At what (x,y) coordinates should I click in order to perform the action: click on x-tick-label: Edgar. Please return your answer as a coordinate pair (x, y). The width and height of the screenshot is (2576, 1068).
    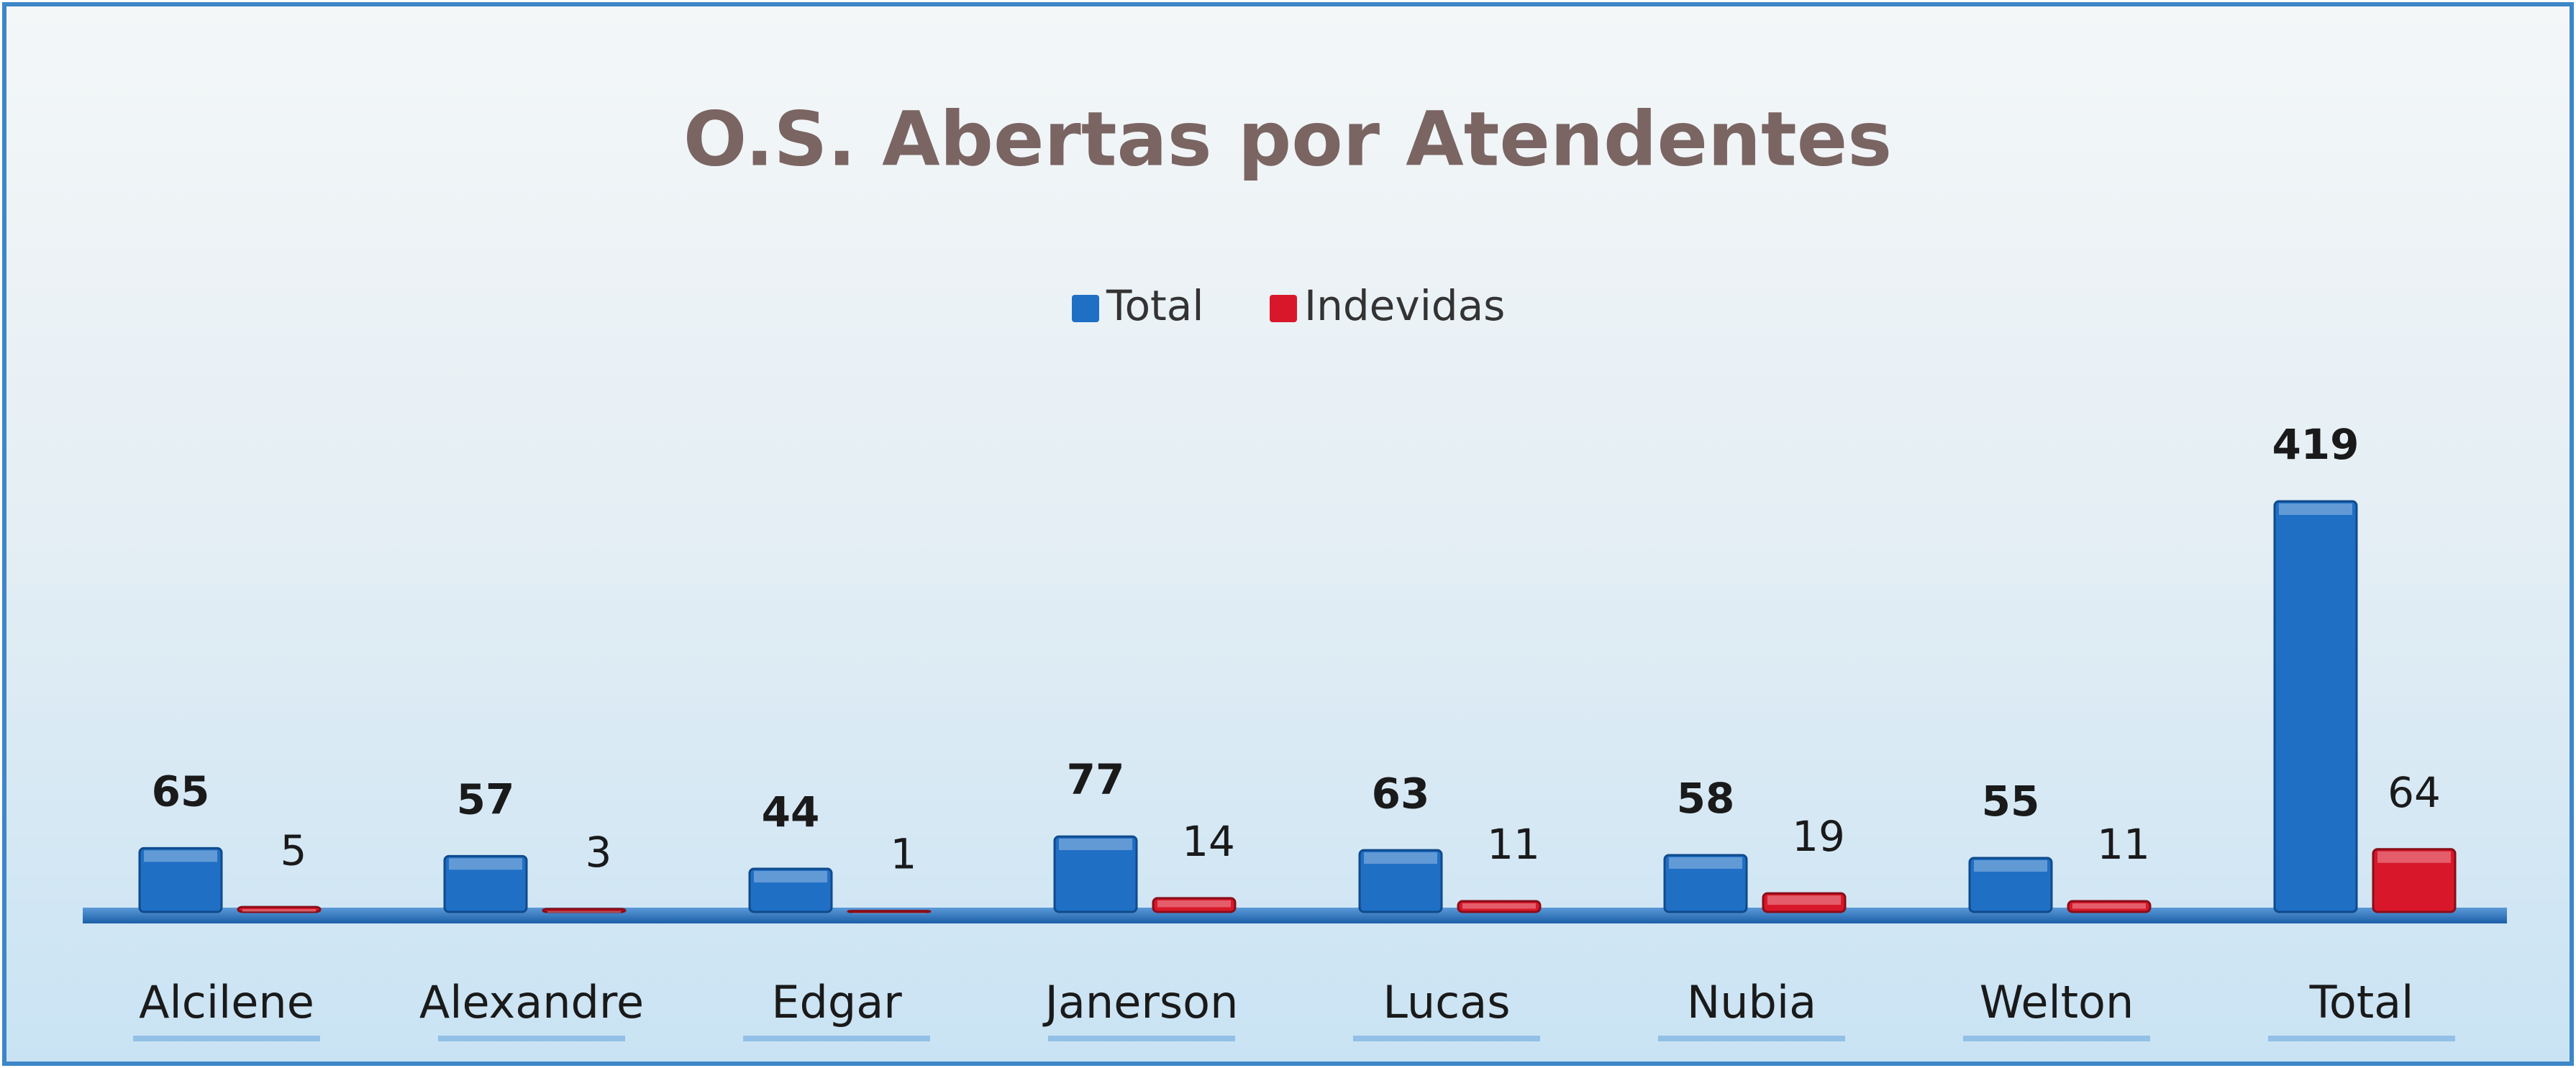
    Looking at the image, I should click on (837, 1002).